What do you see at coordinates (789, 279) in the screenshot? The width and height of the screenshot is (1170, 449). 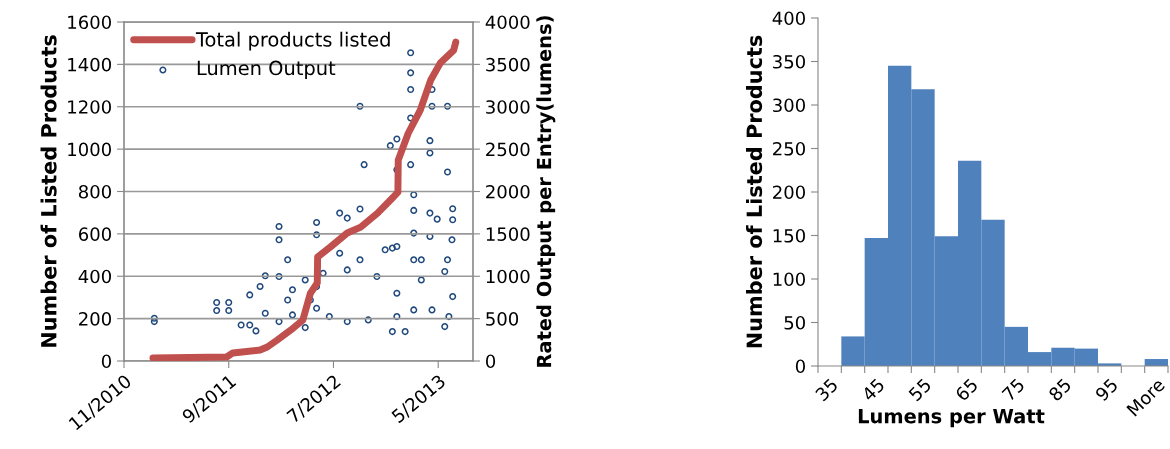 I see `y-tick-label: 100` at bounding box center [789, 279].